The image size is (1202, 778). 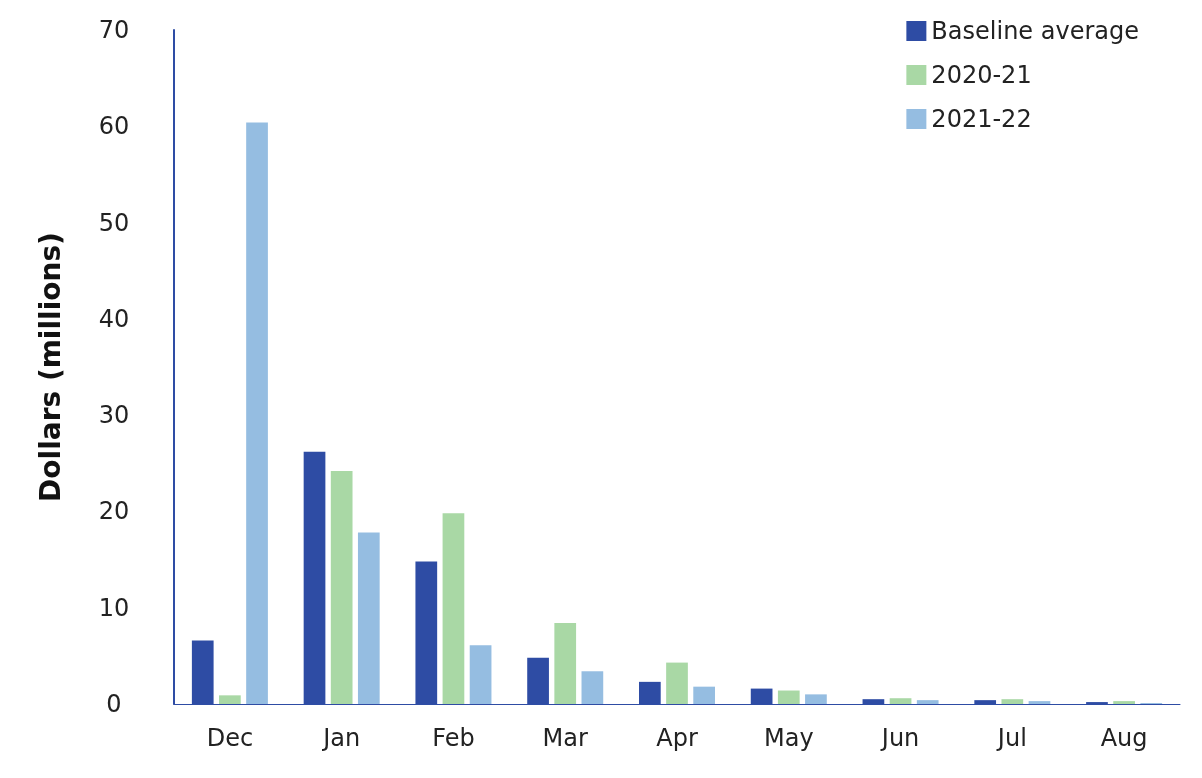 What do you see at coordinates (565, 738) in the screenshot?
I see `x-tick-label: Mar` at bounding box center [565, 738].